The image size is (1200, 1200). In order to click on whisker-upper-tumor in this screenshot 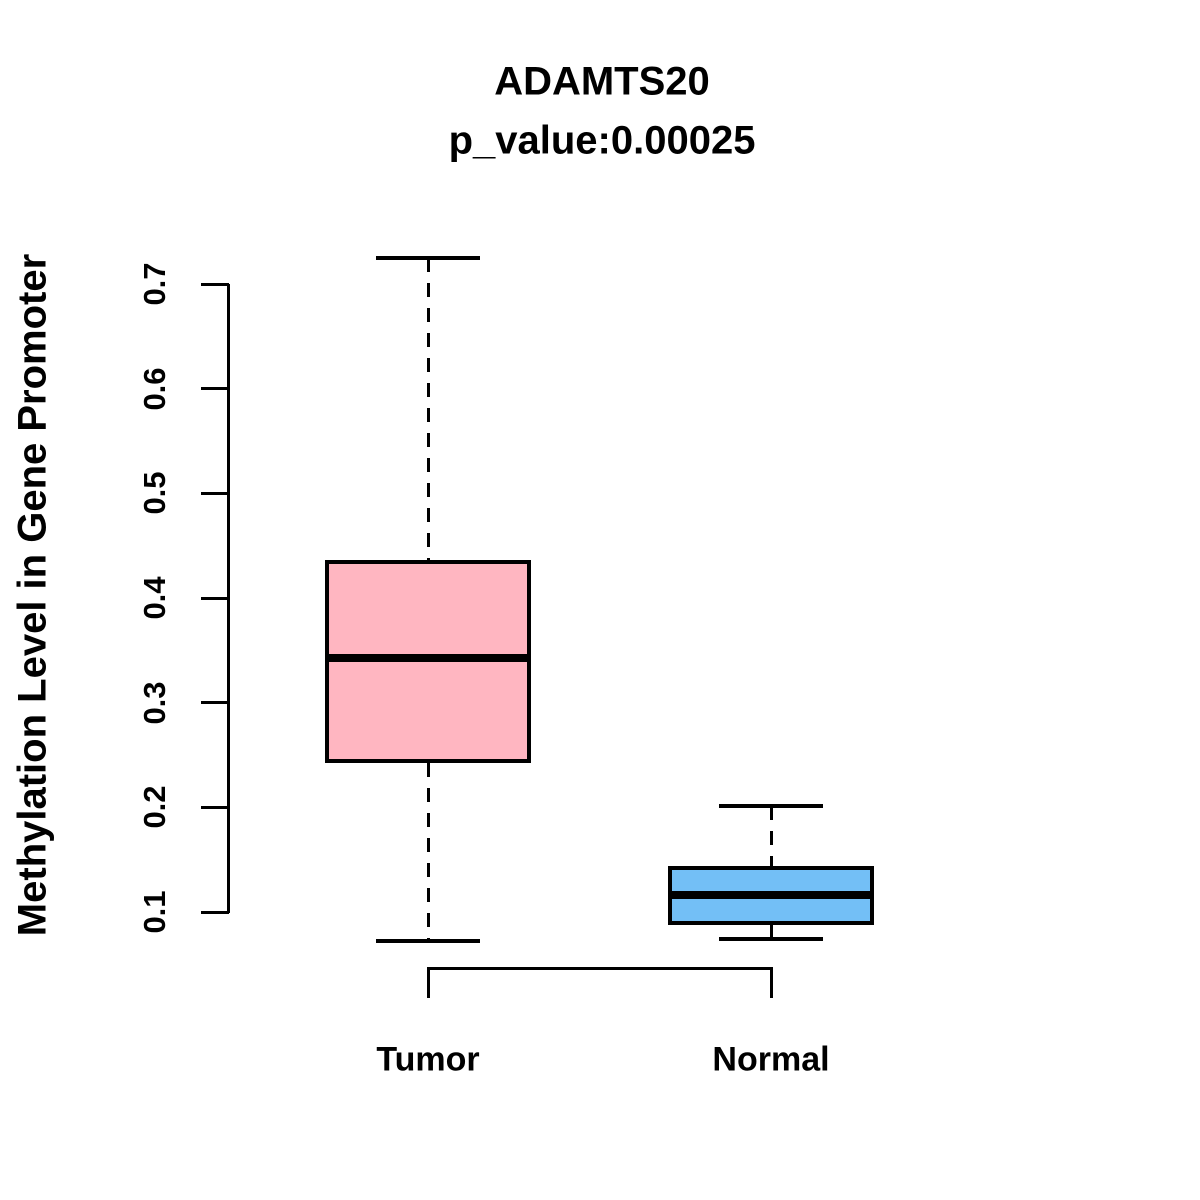, I will do `click(428, 409)`.